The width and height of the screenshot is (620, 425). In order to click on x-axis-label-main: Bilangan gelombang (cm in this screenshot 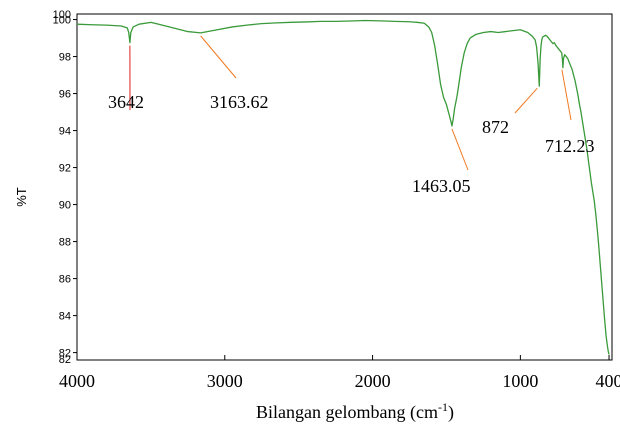, I will do `click(347, 412)`.